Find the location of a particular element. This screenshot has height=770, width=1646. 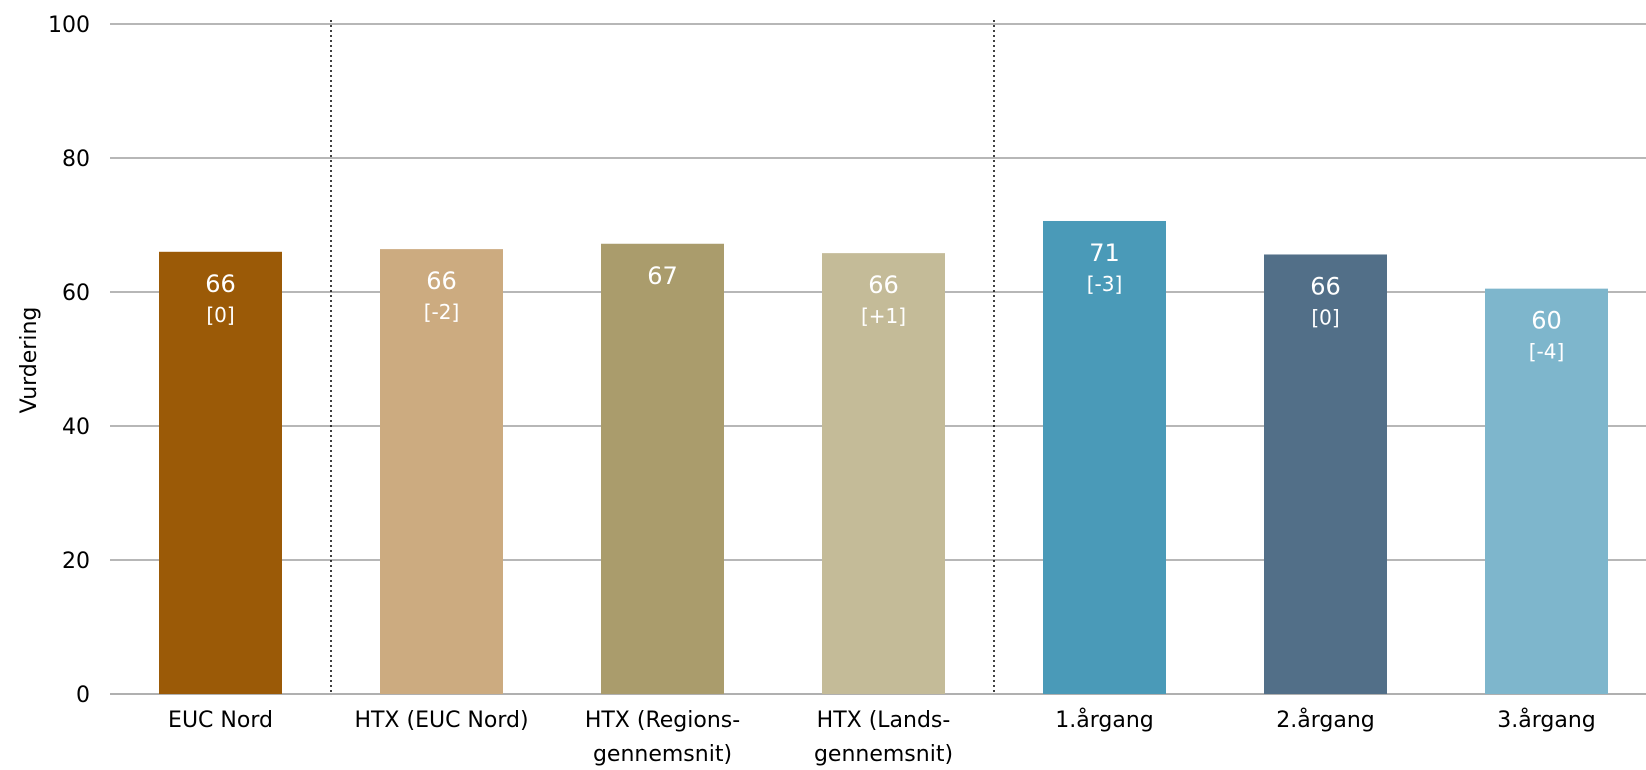

y-tick-label: 20 is located at coordinates (76, 561).